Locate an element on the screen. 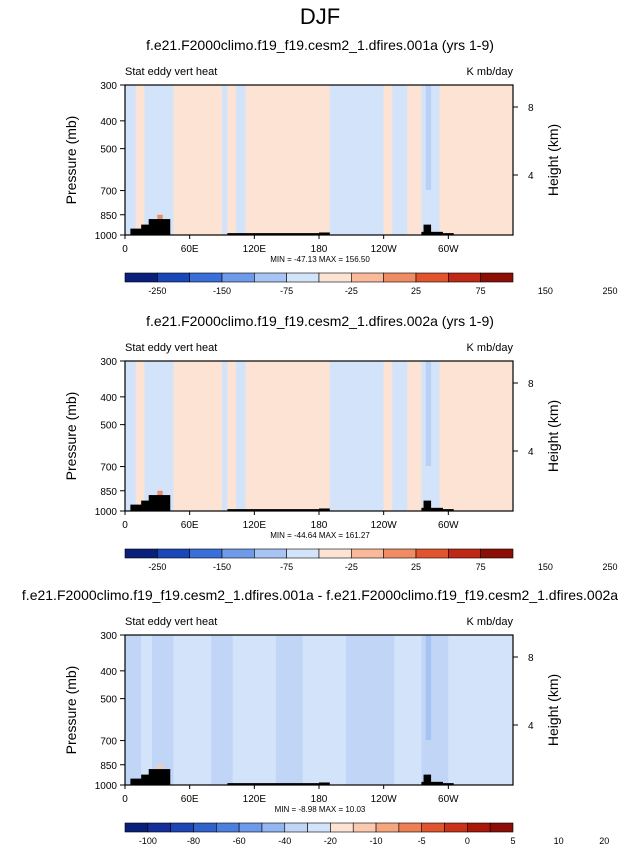  colorbar-label: -75 is located at coordinates (286, 567).